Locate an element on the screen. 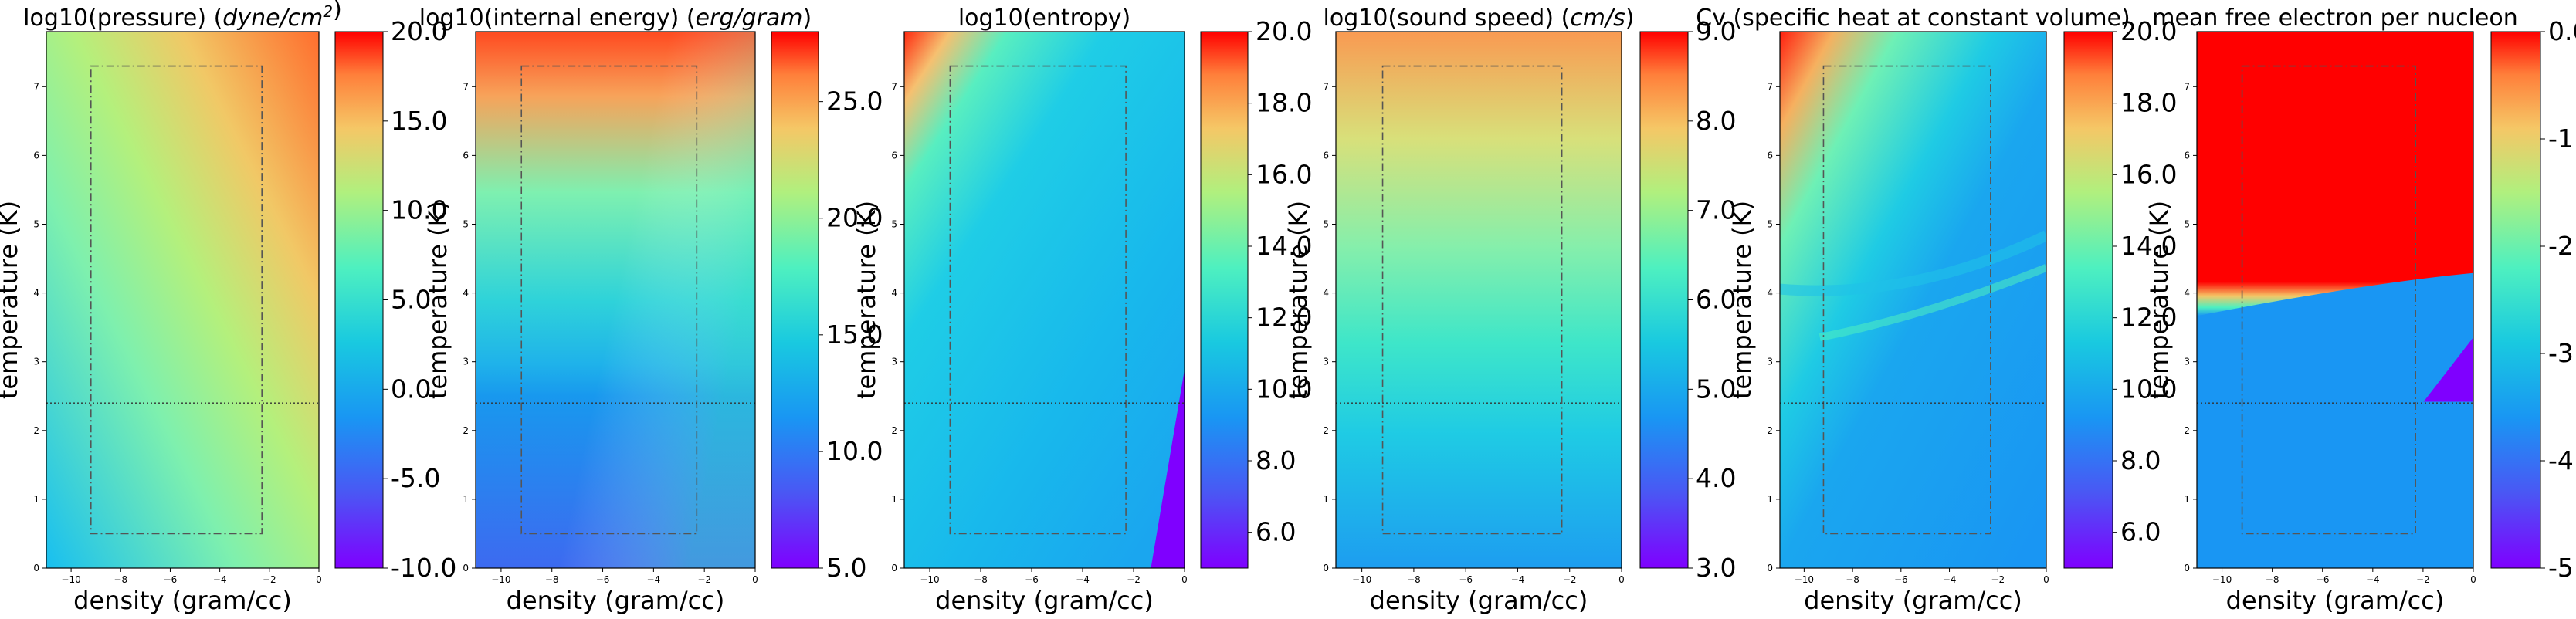 This screenshot has height=619, width=2576. chart-title: mean free electron per nucleon is located at coordinates (2334, 18).